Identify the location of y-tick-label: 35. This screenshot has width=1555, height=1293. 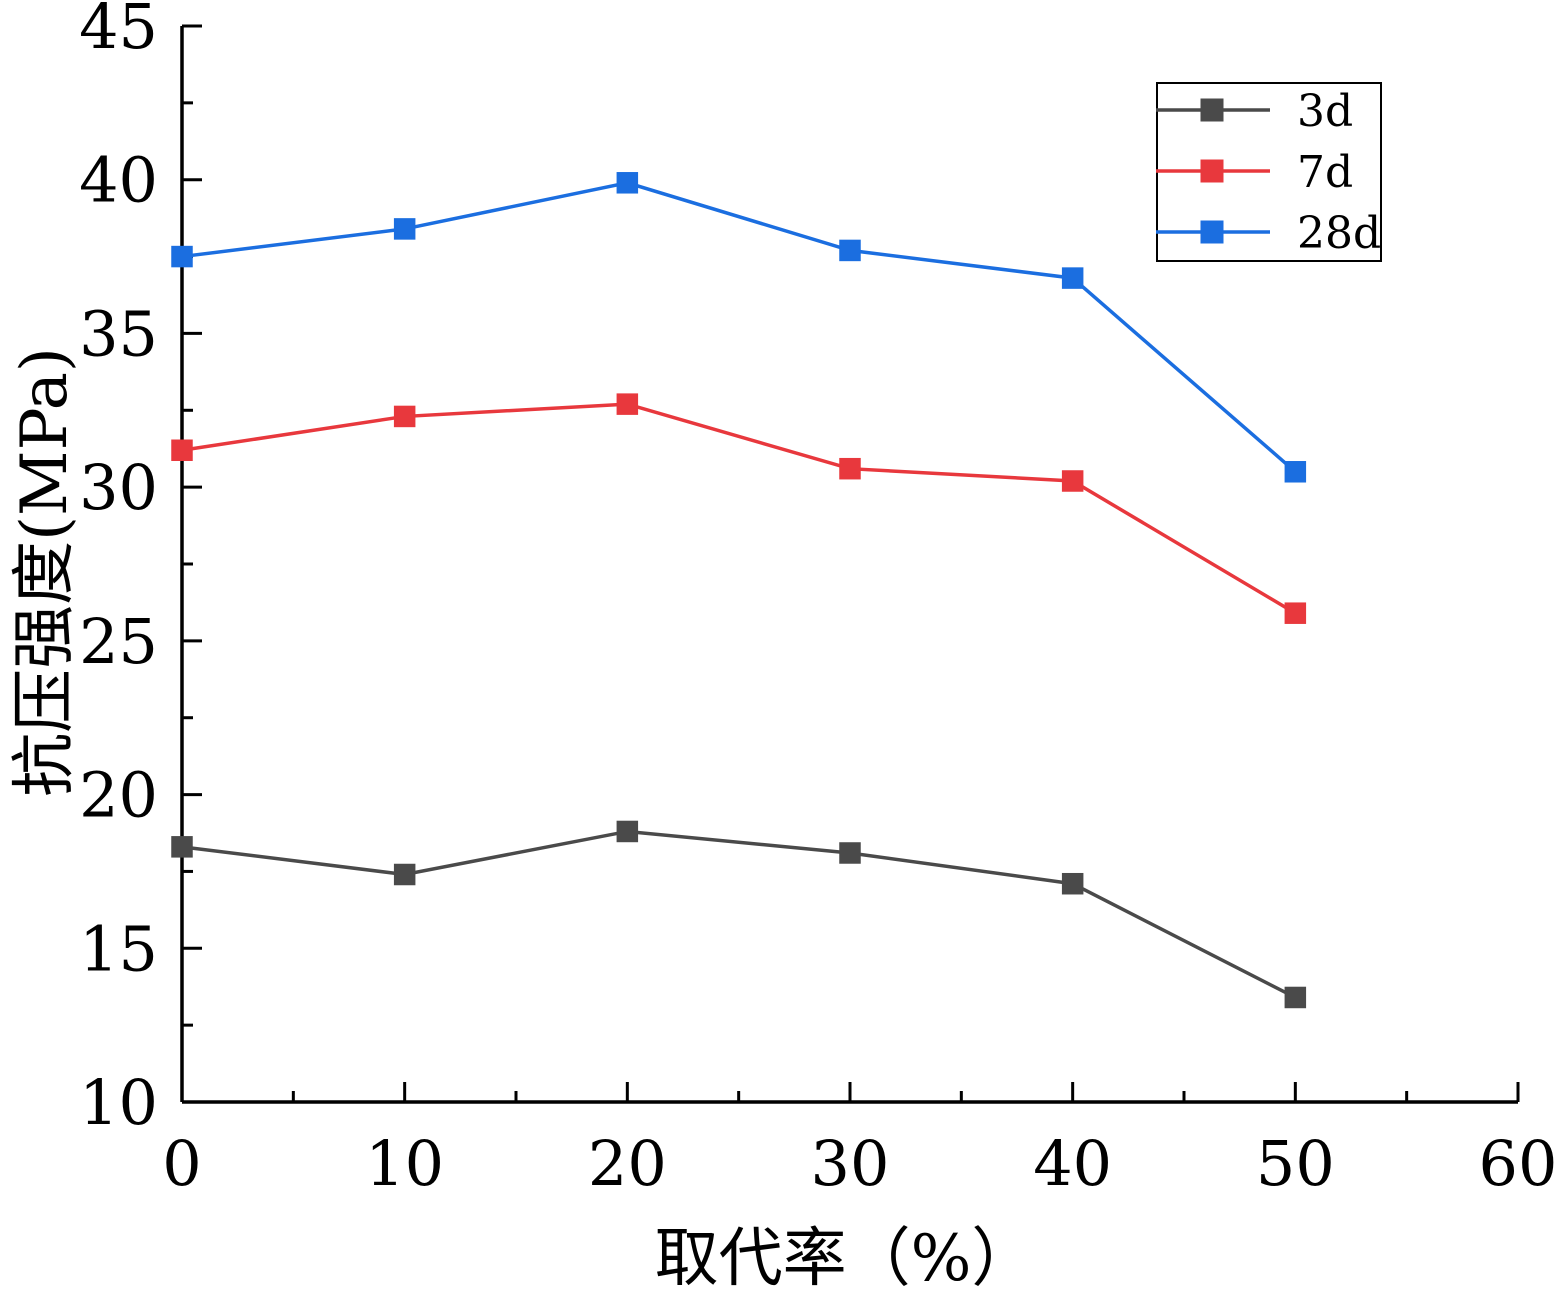
(118, 333).